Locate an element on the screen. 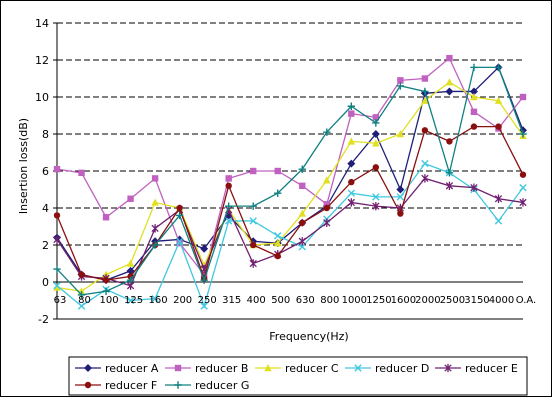 The image size is (552, 400). x-tick-label: 1000 is located at coordinates (354, 300).